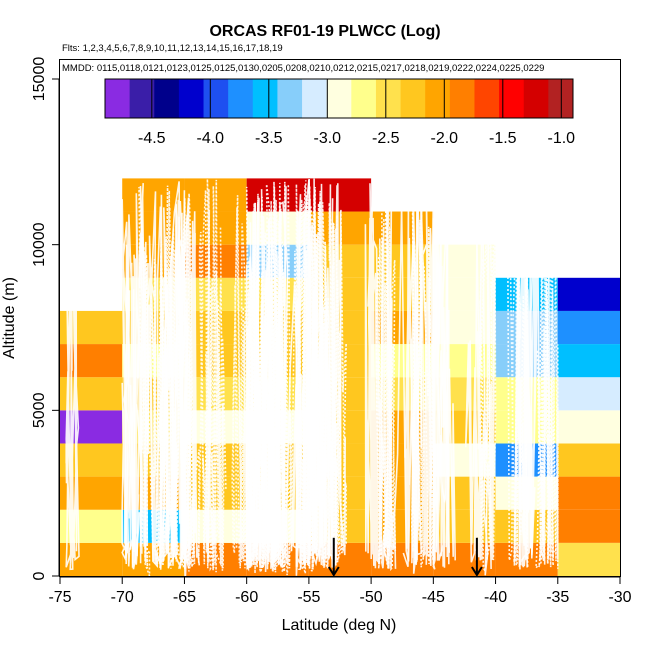 This screenshot has height=650, width=650. I want to click on colorbar: -4.5 -4.0 -3.5 -3.0 -2.5 -2.0 -1.5 -1.0, so click(340, 112).